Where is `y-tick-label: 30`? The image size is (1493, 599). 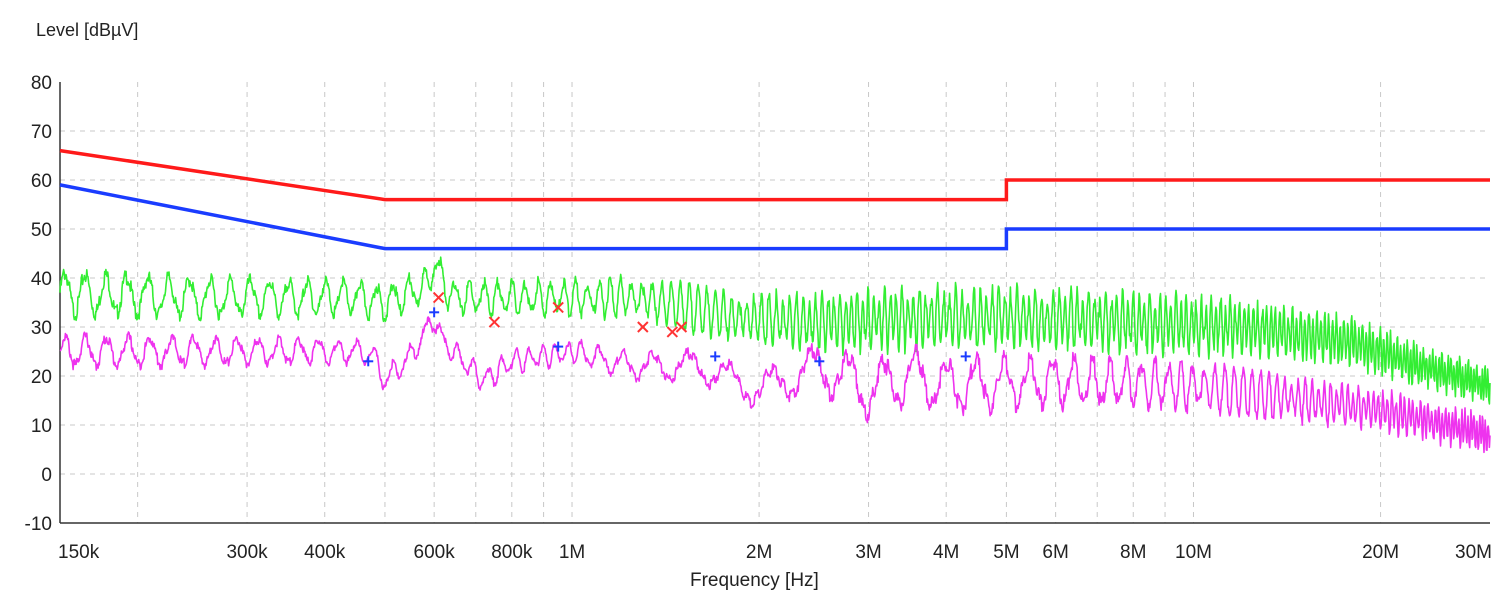
y-tick-label: 30 is located at coordinates (41, 328).